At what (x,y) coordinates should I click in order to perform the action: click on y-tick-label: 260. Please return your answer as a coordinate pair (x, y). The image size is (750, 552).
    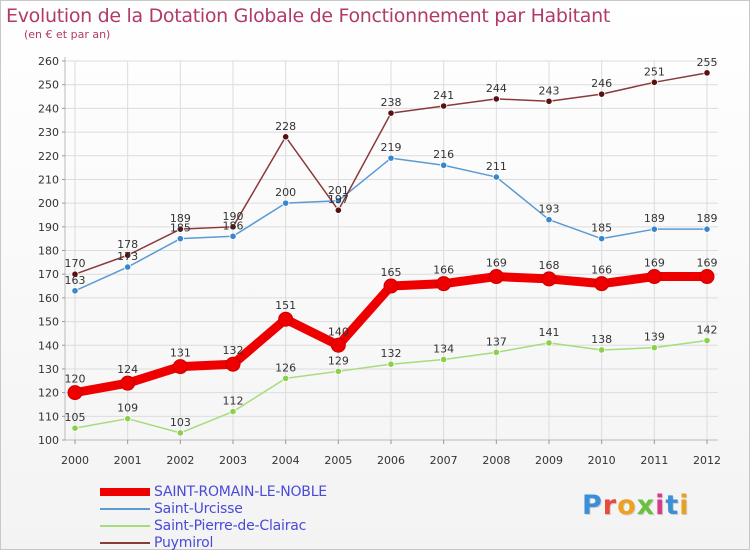
    Looking at the image, I should click on (48, 61).